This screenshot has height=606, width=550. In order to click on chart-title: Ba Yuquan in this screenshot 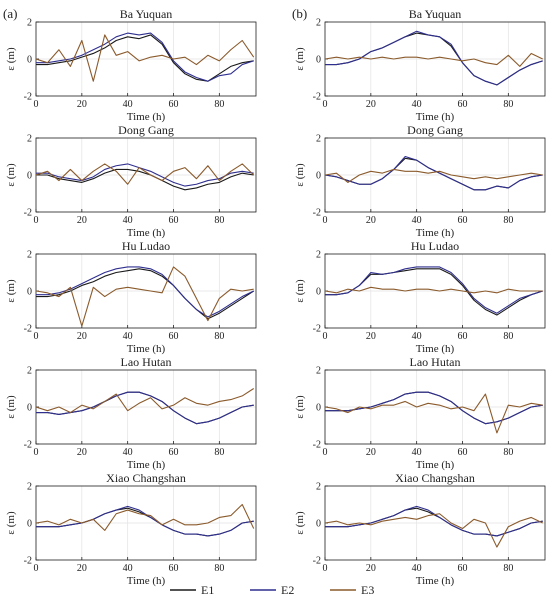, I will do `click(146, 14)`.